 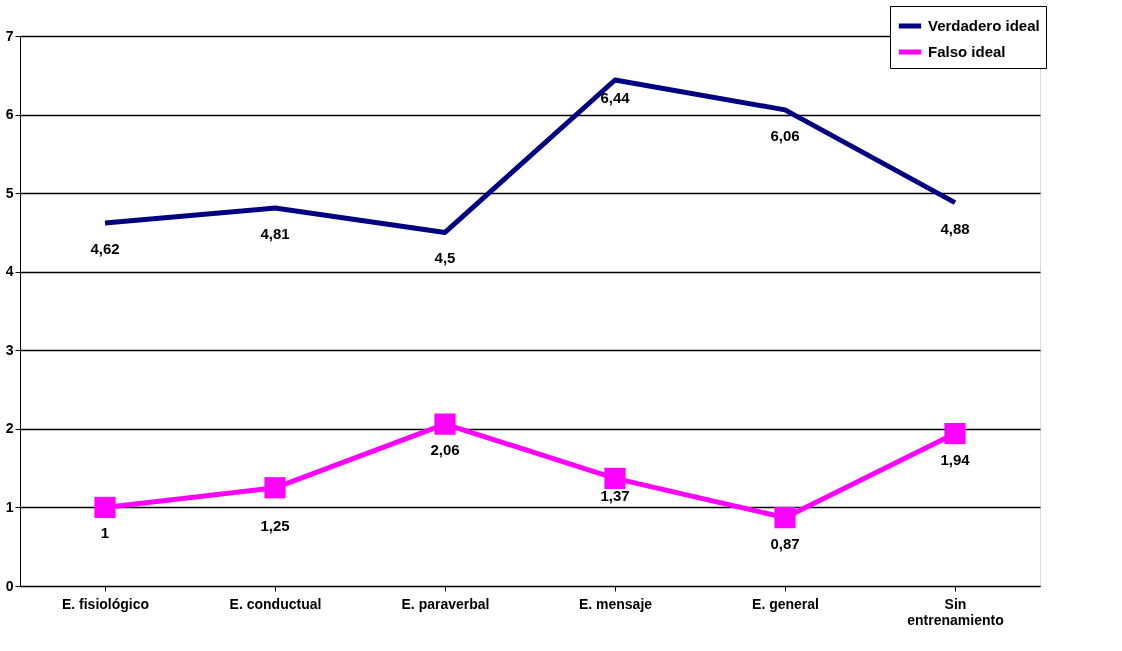 I want to click on x-tick-label: E. paraverbal, so click(x=445, y=603).